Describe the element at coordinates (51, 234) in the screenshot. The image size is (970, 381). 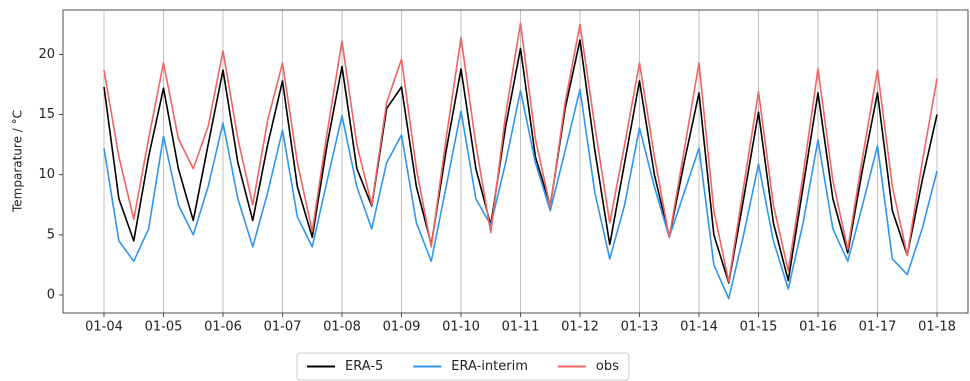
I see `y-tick-label: 5` at that location.